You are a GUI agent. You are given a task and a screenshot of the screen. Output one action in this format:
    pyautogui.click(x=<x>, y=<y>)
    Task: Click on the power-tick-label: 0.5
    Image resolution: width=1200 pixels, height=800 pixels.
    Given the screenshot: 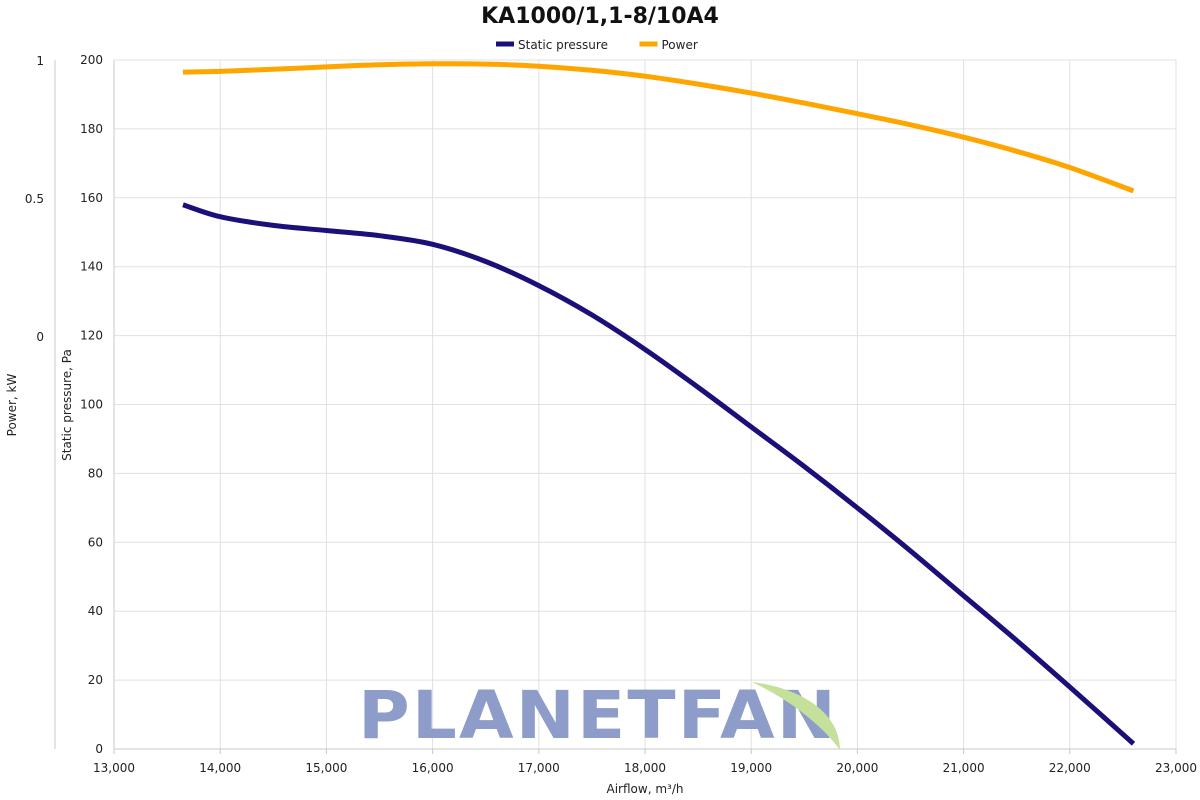 What is the action you would take?
    pyautogui.click(x=34, y=199)
    